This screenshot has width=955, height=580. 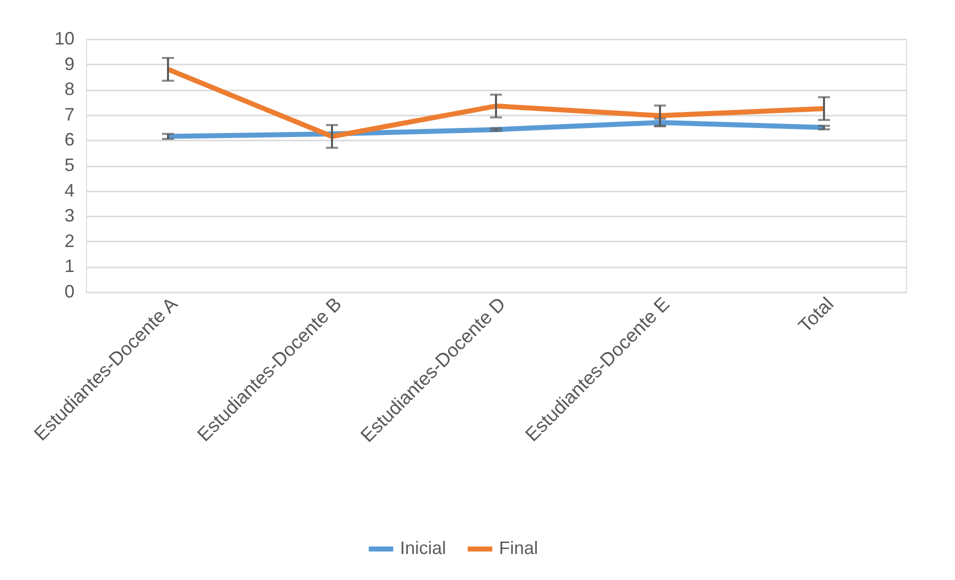 What do you see at coordinates (69, 64) in the screenshot?
I see `y-tick-label: 9` at bounding box center [69, 64].